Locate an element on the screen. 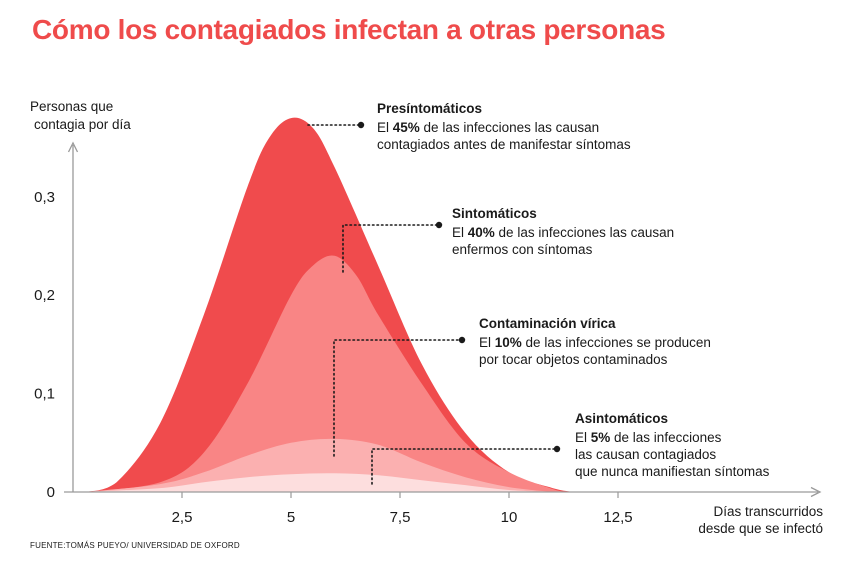 The image size is (847, 564). x-tick-label: 10 is located at coordinates (509, 517).